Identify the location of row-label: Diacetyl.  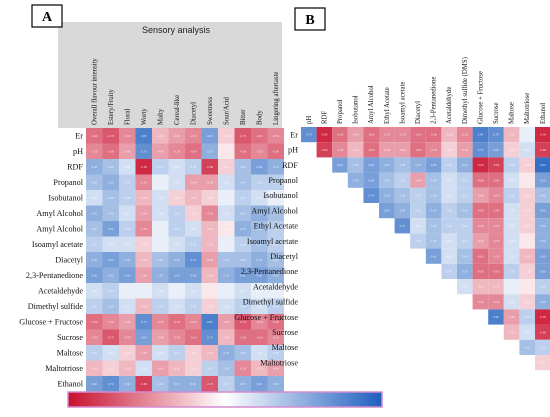
(69, 260).